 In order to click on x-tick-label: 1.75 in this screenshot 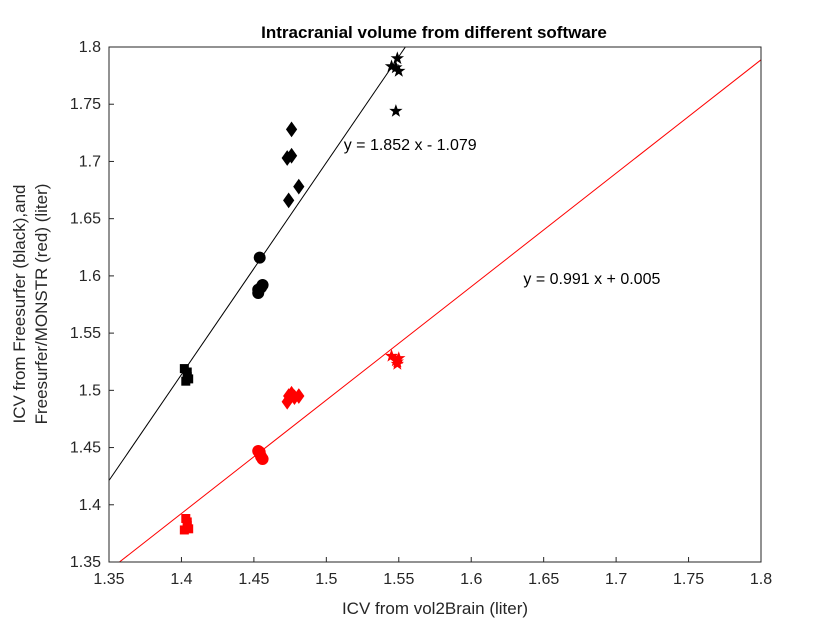, I will do `click(688, 579)`.